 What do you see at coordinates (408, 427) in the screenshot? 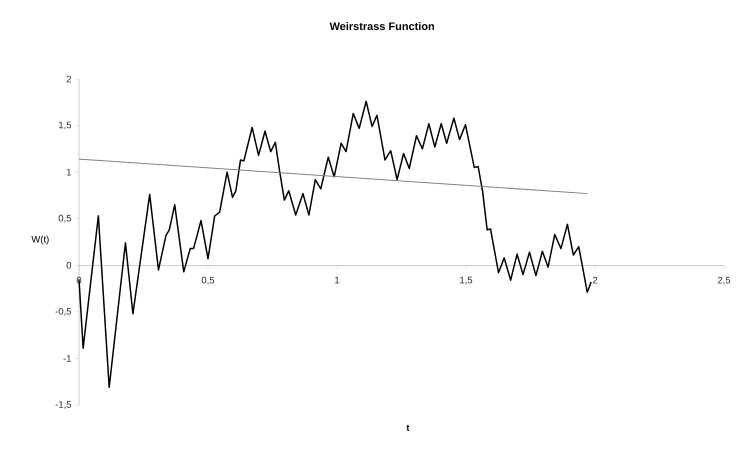
I see `x-axis-title: t` at bounding box center [408, 427].